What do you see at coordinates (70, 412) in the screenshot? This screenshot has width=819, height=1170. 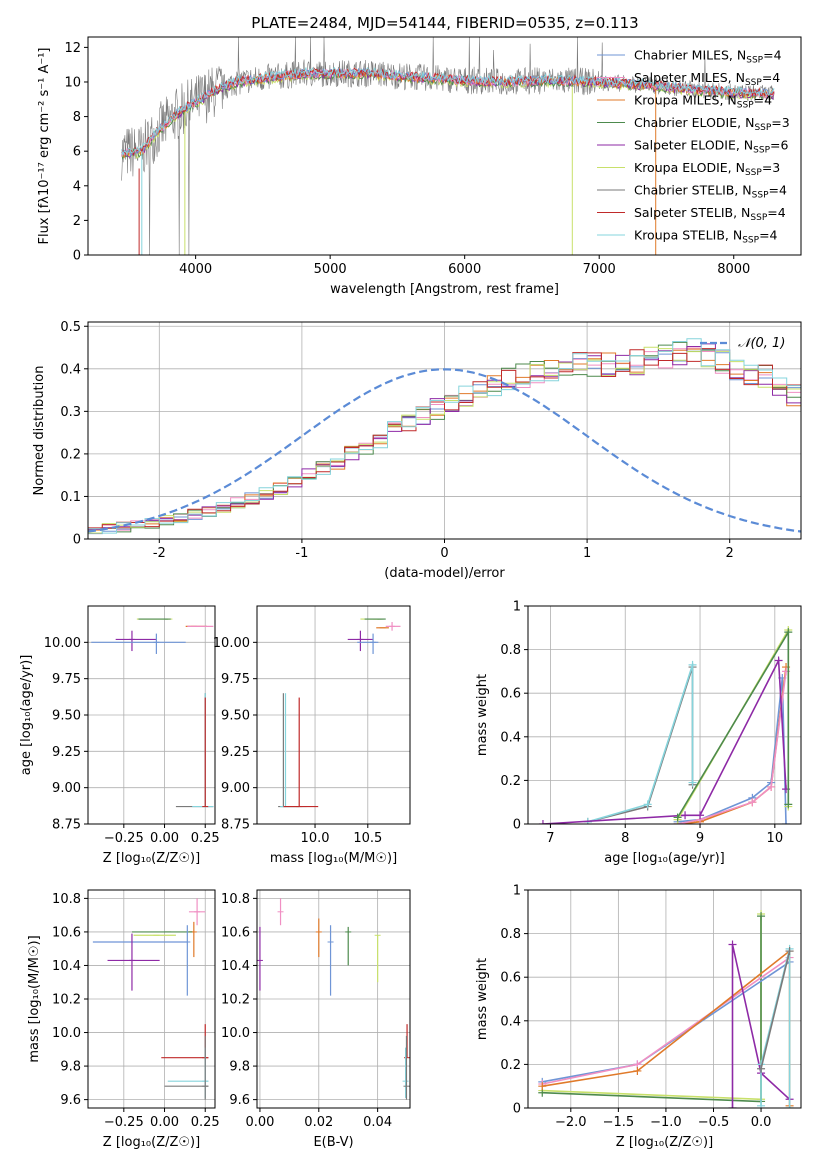 I see `y-tick-label: 0.3` at bounding box center [70, 412].